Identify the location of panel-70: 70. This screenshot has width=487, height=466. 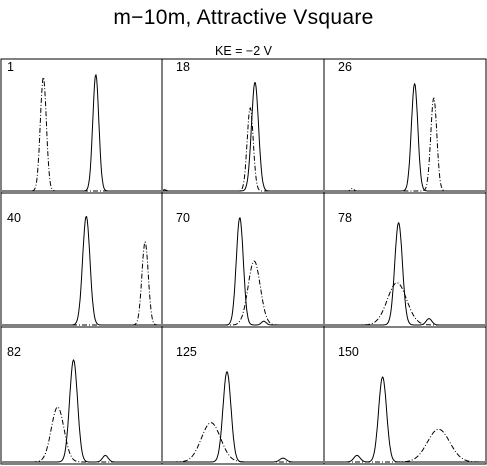
(243, 260).